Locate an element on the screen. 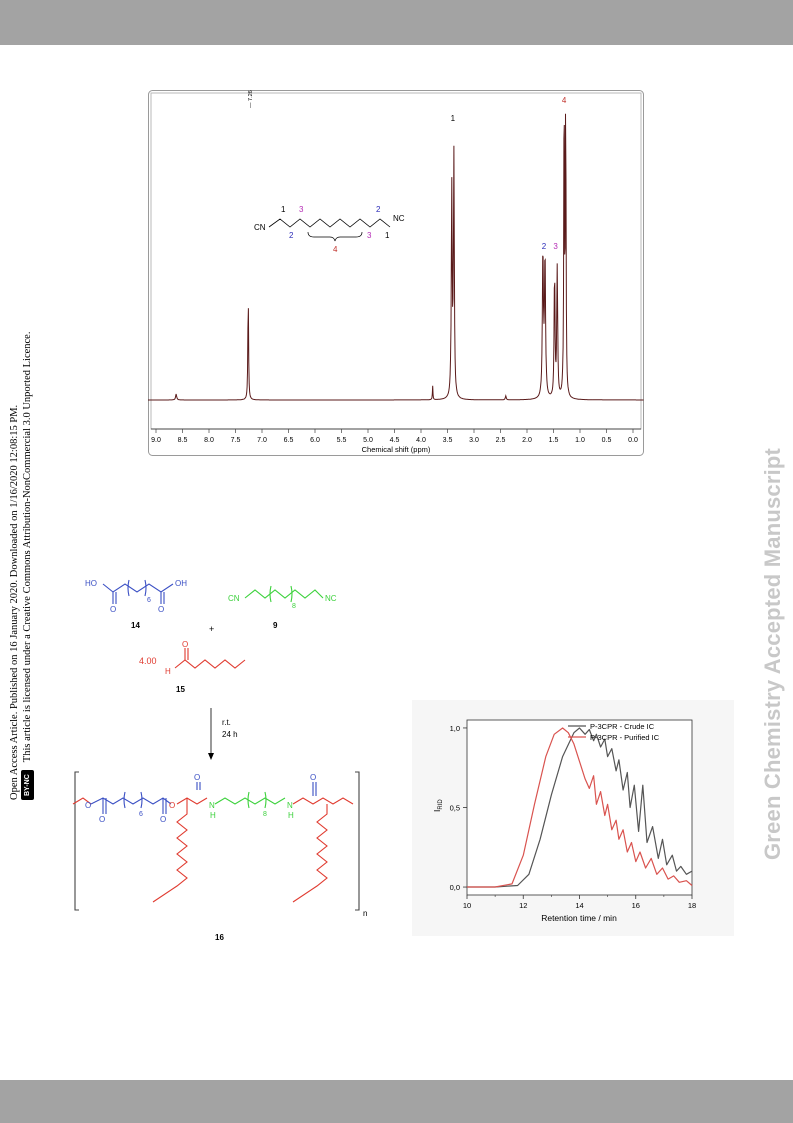 This screenshot has height=1123, width=793. gpc-axes: 10 12 14 16 18 0,0 0,5 1,0 is located at coordinates (573, 817).